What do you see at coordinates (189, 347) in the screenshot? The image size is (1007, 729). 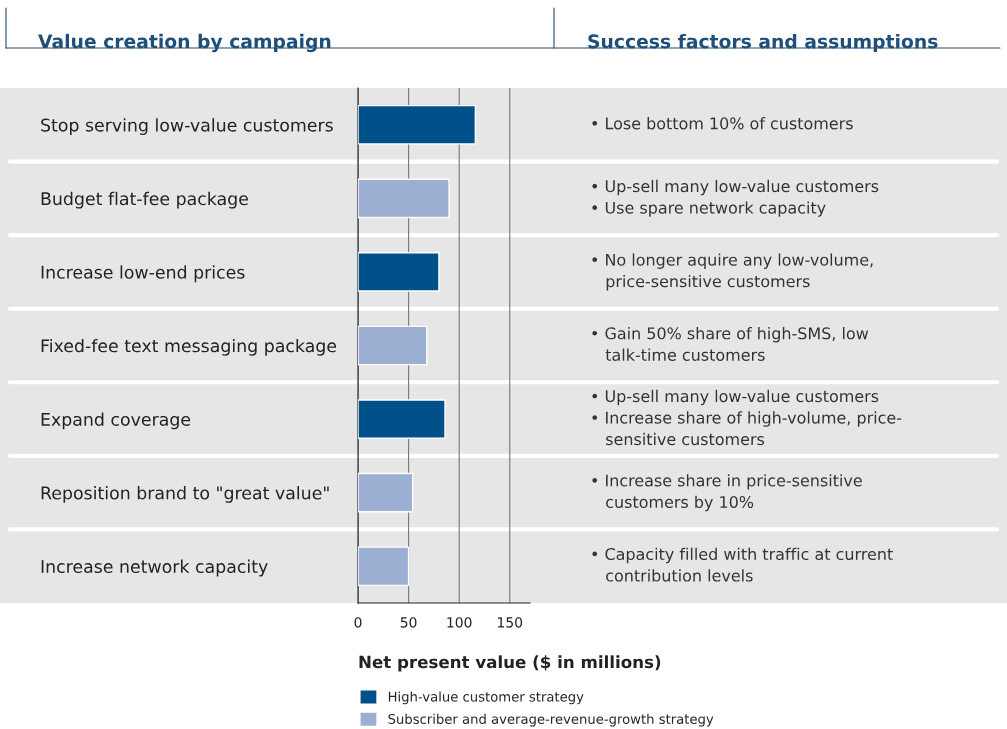 I see `y-tick-label: Fixed-fee text messaging package` at bounding box center [189, 347].